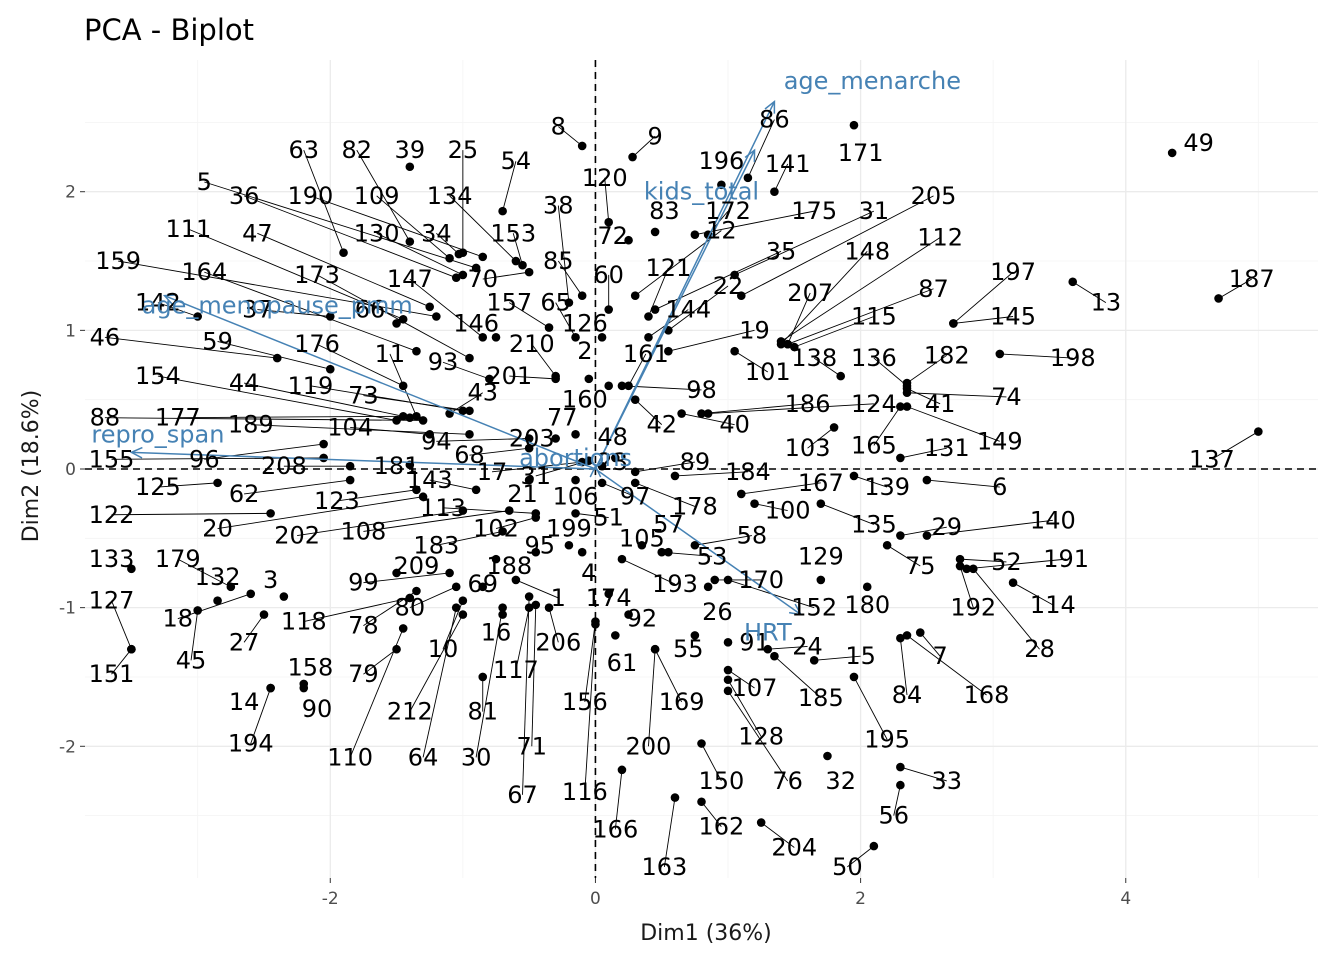 The image size is (1344, 960). I want to click on observation-label: 122, so click(112, 515).